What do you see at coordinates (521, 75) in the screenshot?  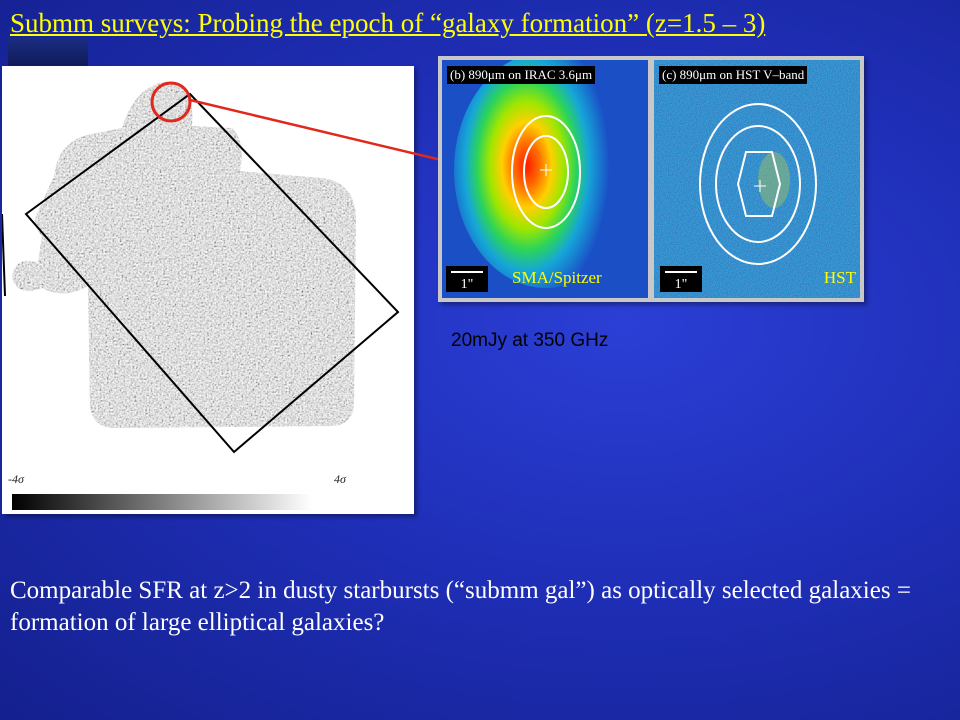 I see `inset-irac-title: (b) 890μm on IRAC 3.6μm` at bounding box center [521, 75].